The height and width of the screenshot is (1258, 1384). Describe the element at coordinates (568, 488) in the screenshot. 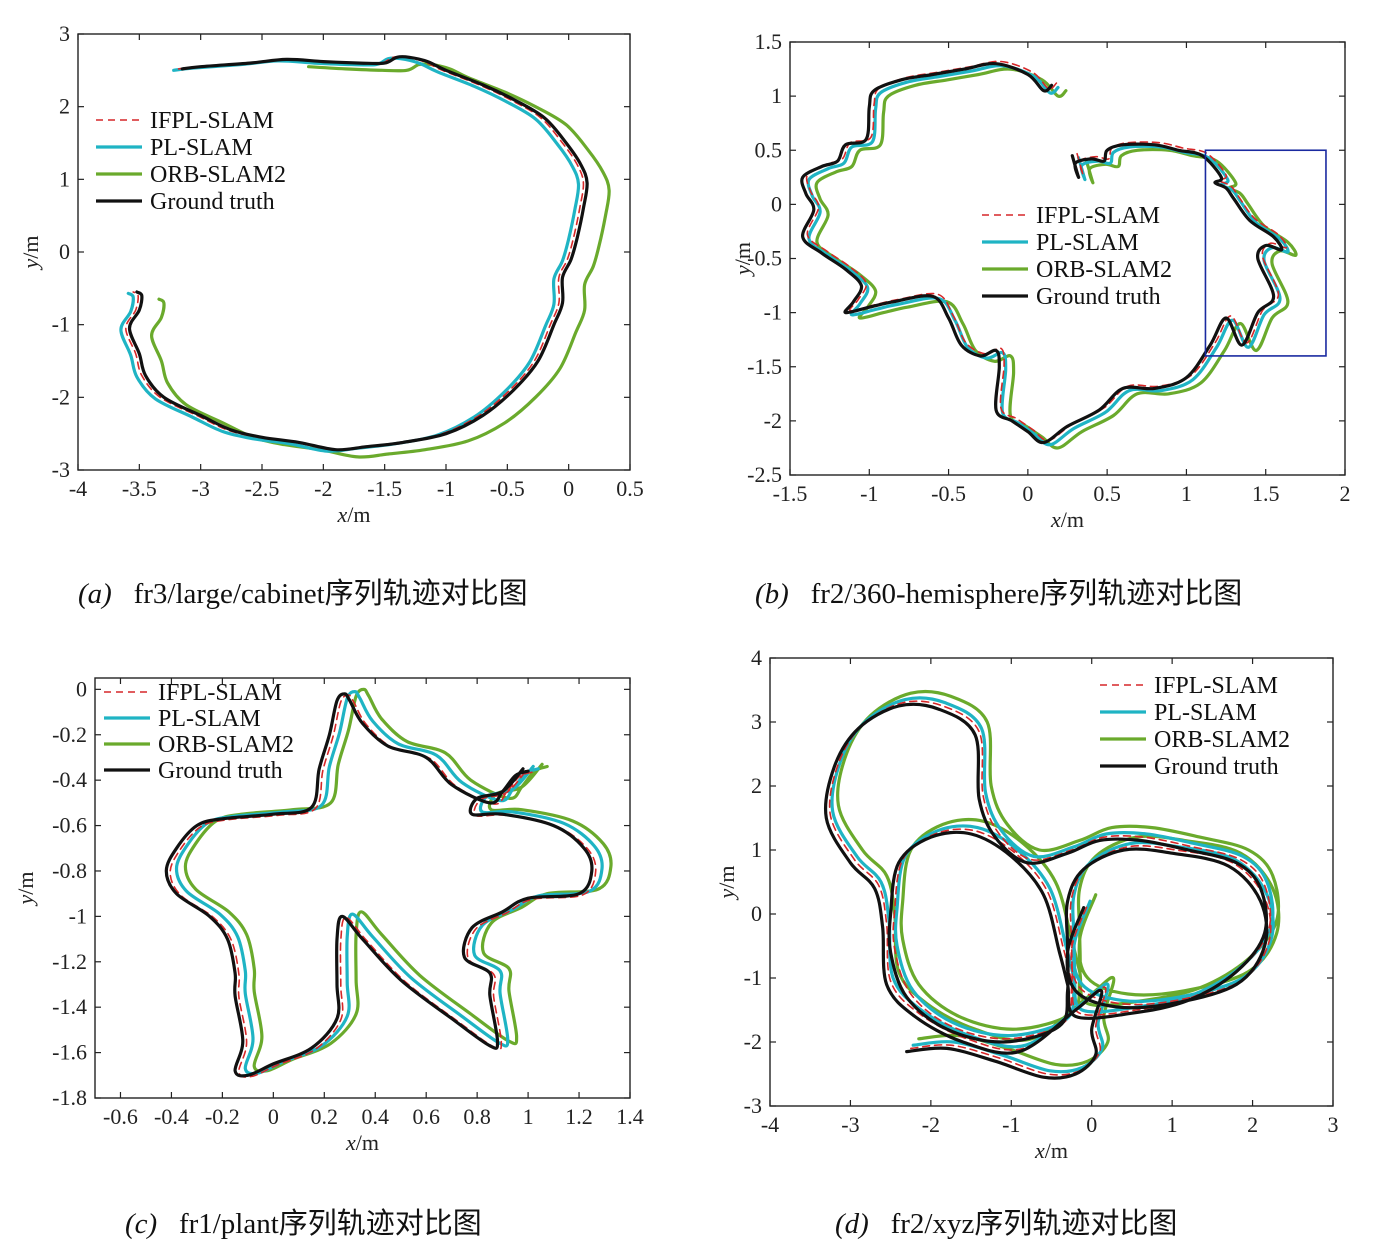

I see `x-tick-label-a: 0` at that location.